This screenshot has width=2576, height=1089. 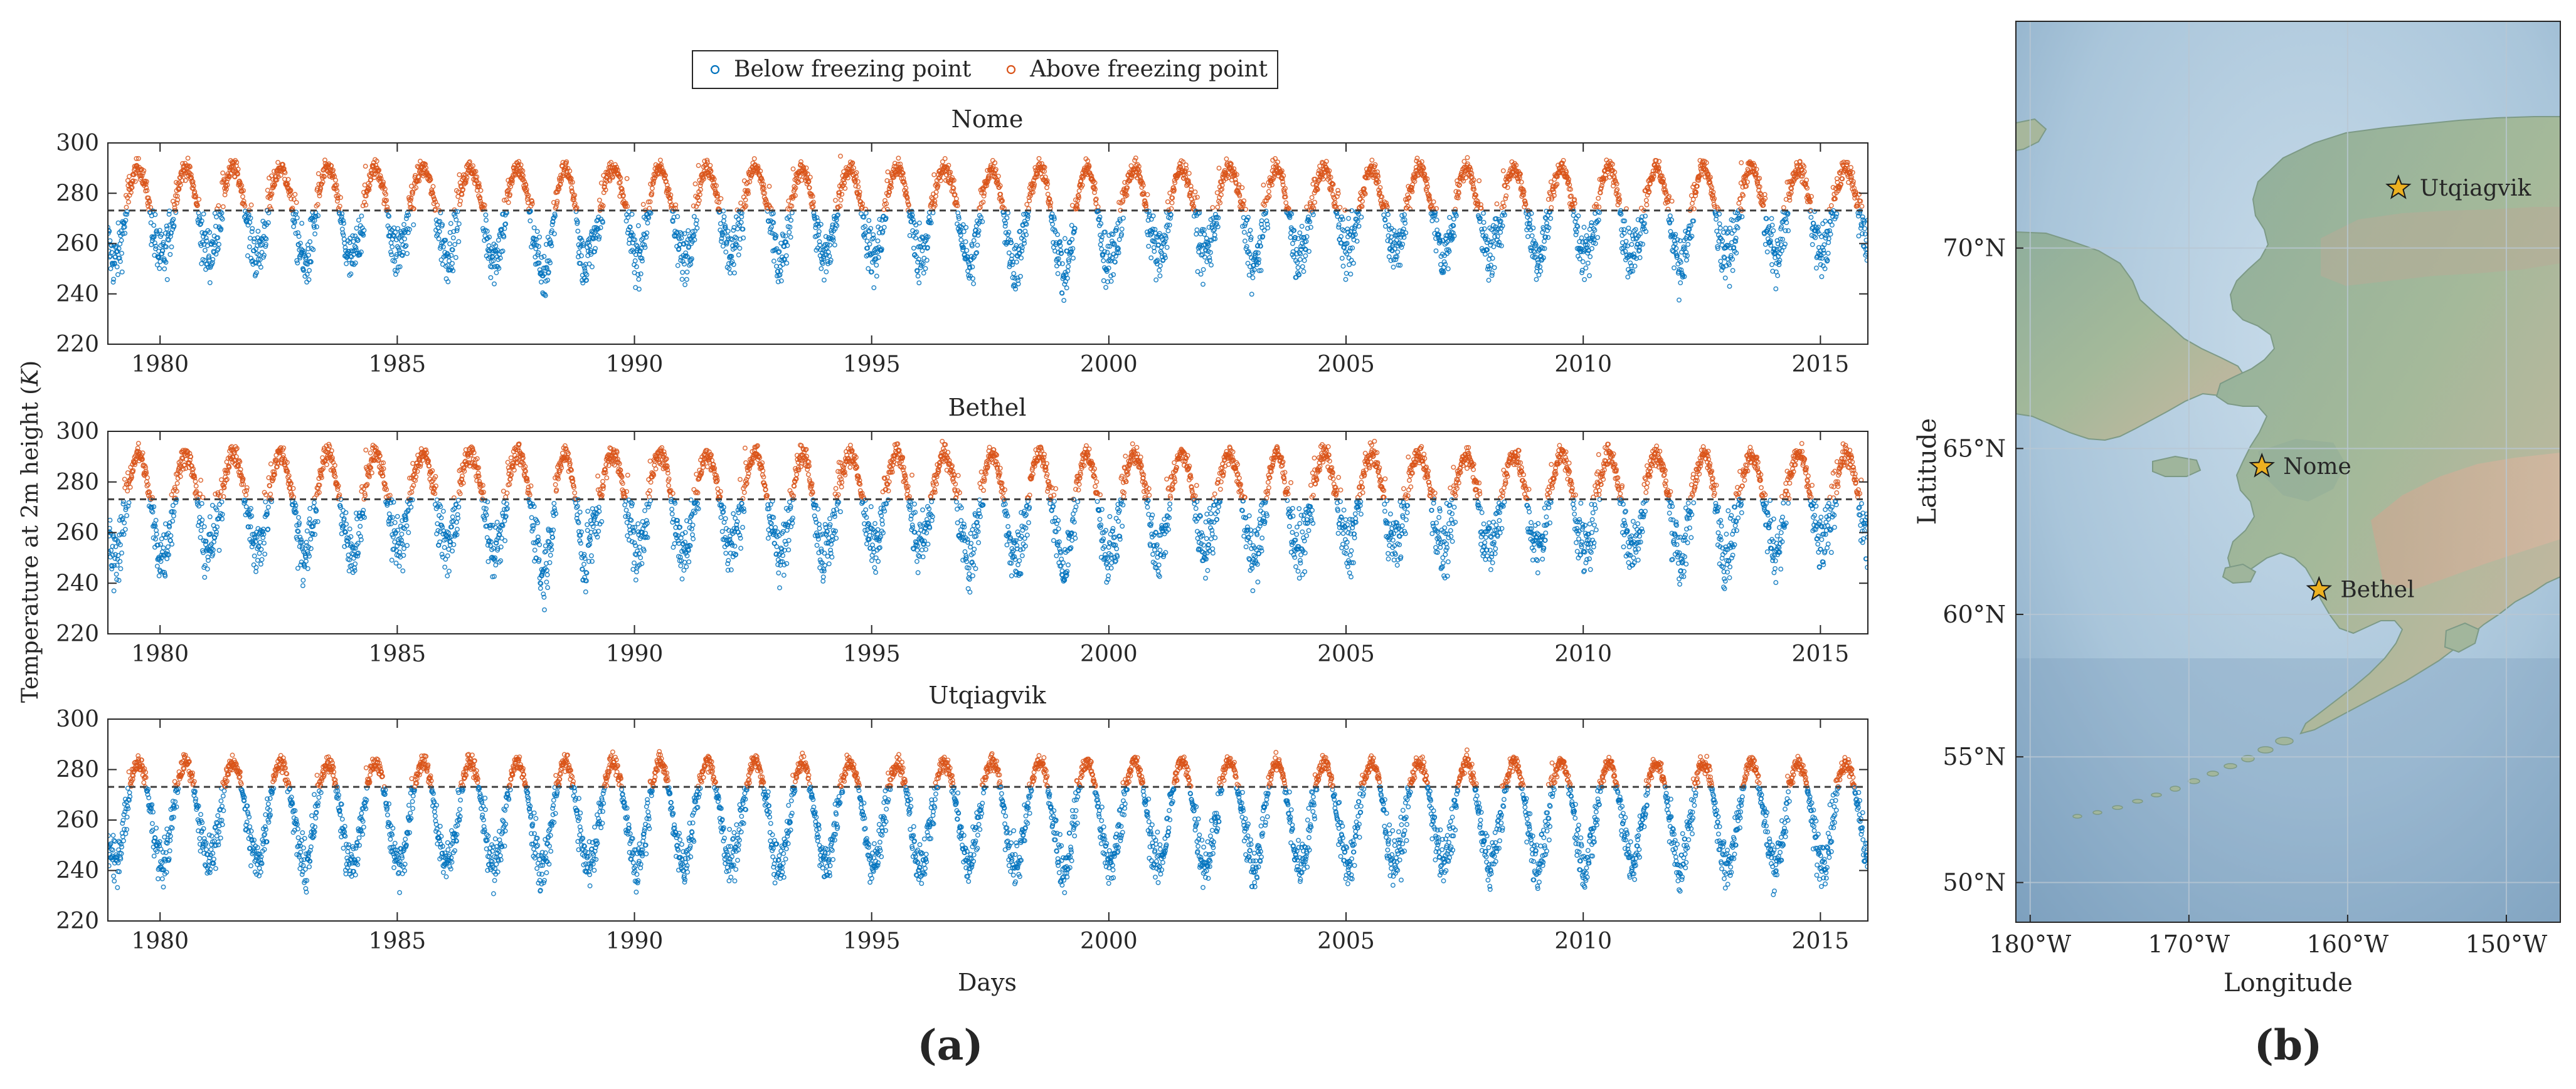 What do you see at coordinates (853, 69) in the screenshot?
I see `legend-below-label: Below freezing point` at bounding box center [853, 69].